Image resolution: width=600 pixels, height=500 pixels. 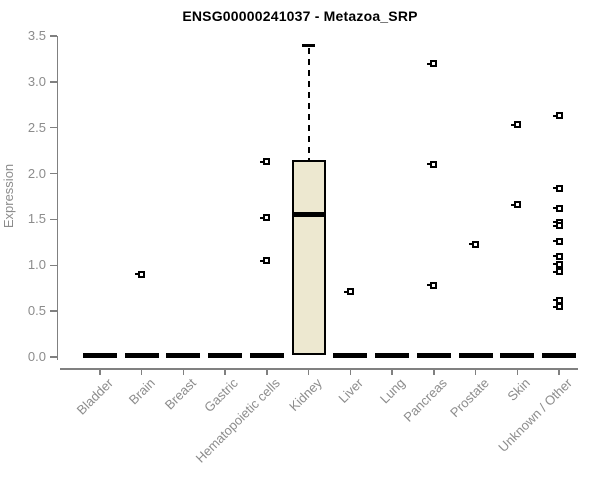 I want to click on chart-title: ENSG00000241037 - Metazoa_SRP, so click(x=300, y=16).